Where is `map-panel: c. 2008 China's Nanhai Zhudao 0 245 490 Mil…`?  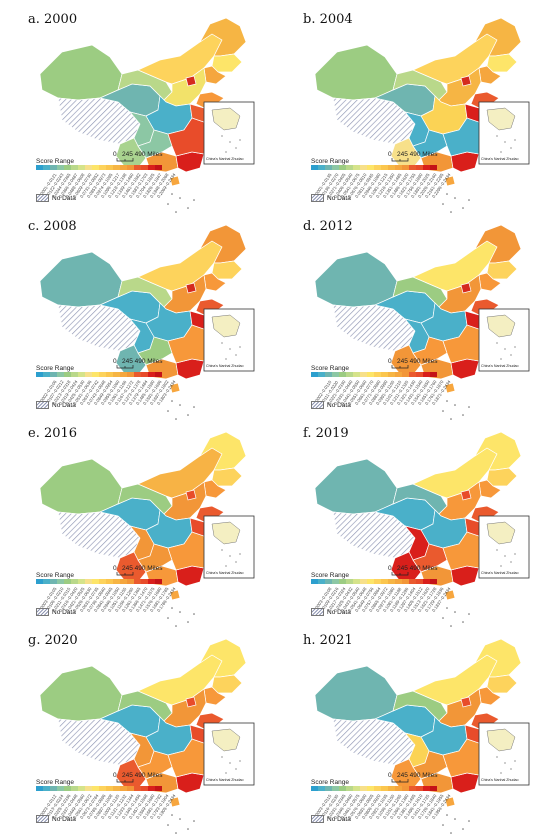 map-panel: c. 2008 China's Nanhai Zhudao 0 245 490 Mil… is located at coordinates (135, 313).